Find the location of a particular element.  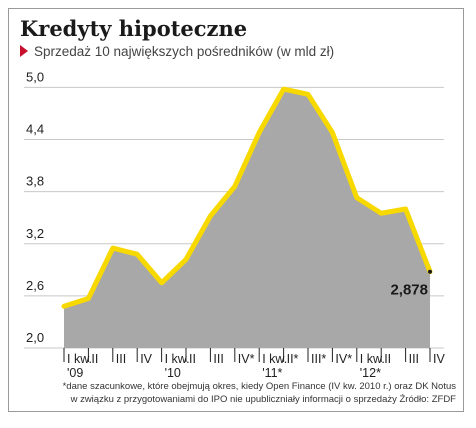

y-axis-tick-labels: 2,0 2,6 3,2 3,8 4,4 5,0 is located at coordinates (35, 207).